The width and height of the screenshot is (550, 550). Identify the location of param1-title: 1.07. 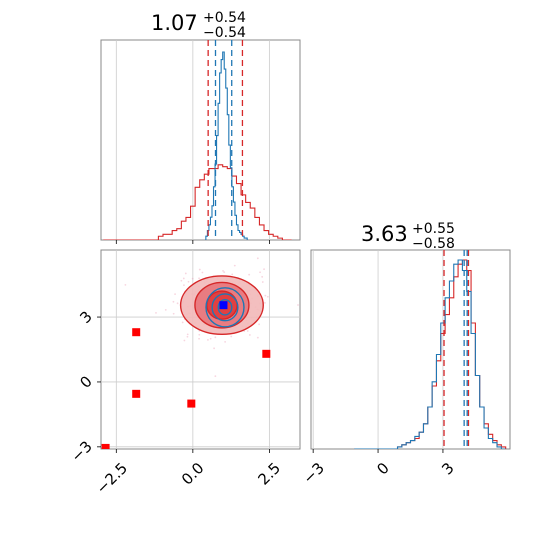
(174, 23).